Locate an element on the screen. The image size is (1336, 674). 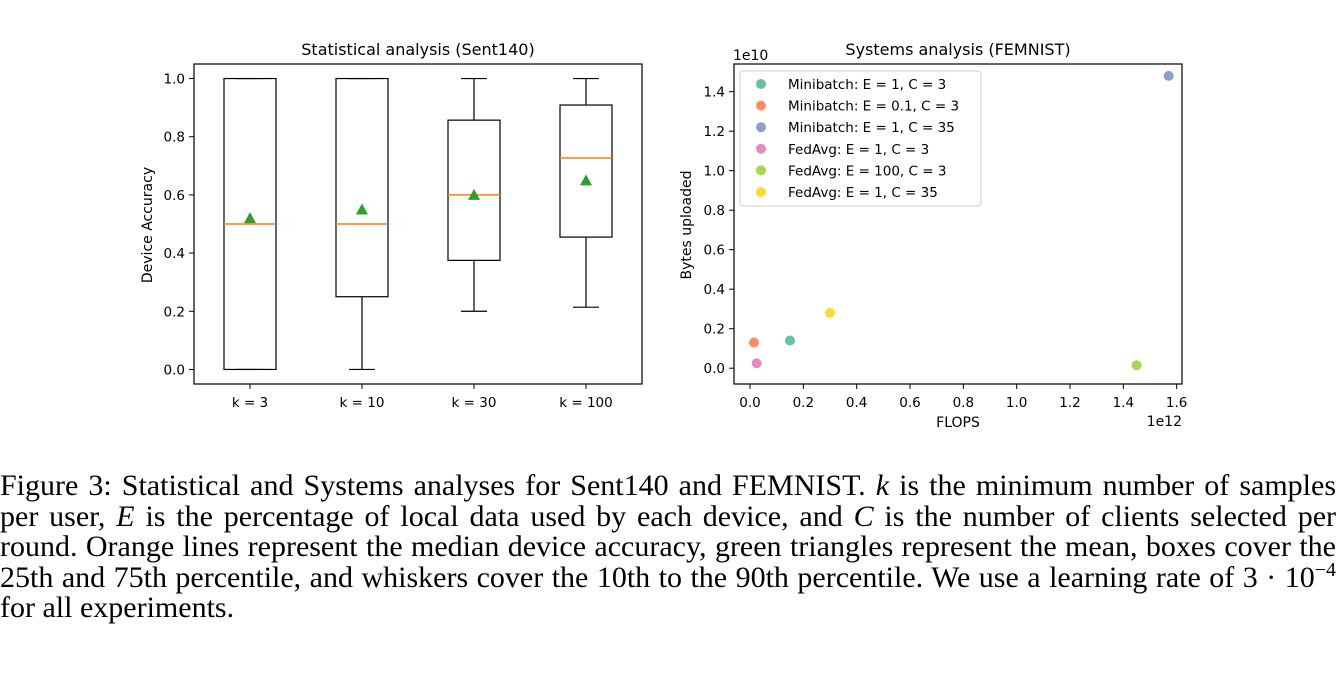
x-tick-label: 0.6 is located at coordinates (909, 403).